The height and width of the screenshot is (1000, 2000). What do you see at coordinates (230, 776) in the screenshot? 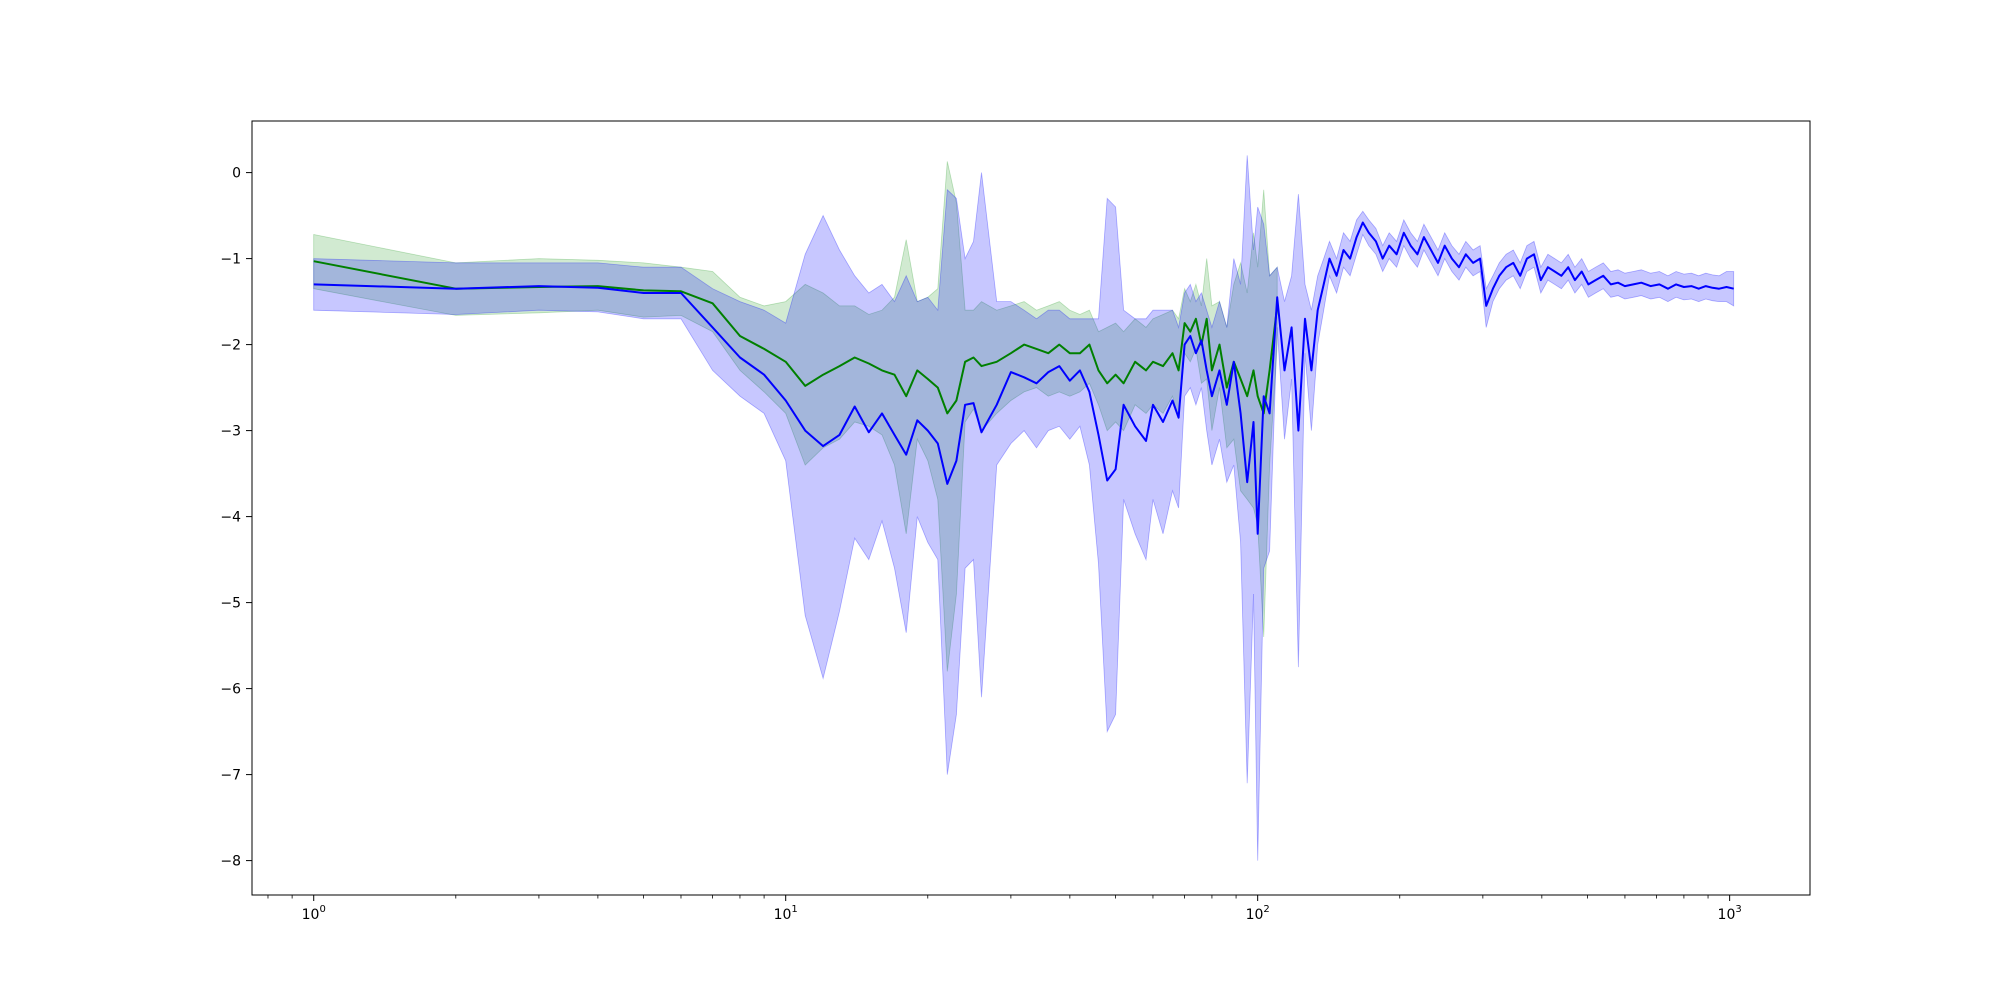
I see `y-tick-label: −7` at bounding box center [230, 776].